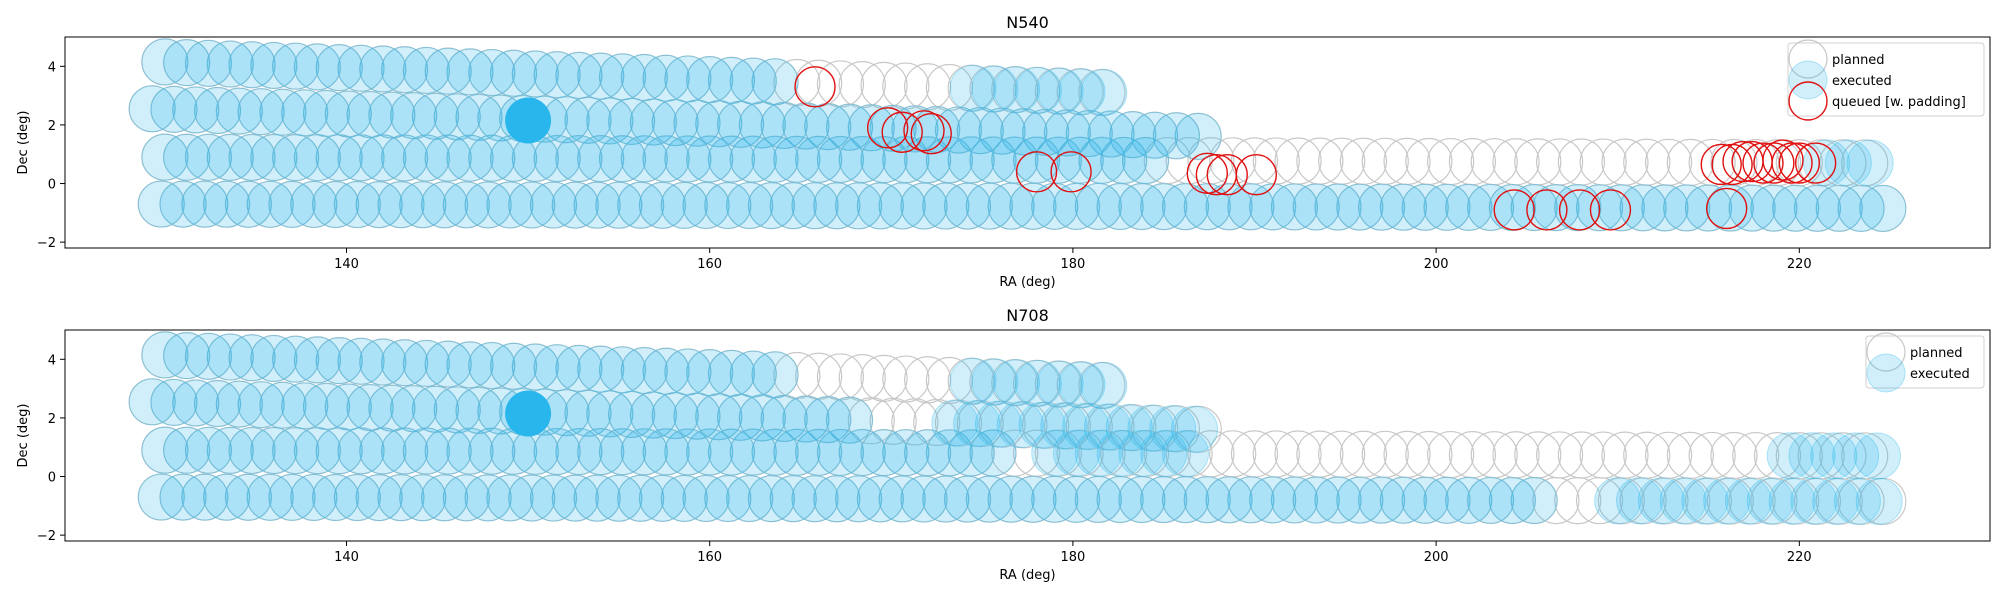 Image resolution: width=2000 pixels, height=600 pixels. I want to click on x-tick-label: 220, so click(1799, 557).